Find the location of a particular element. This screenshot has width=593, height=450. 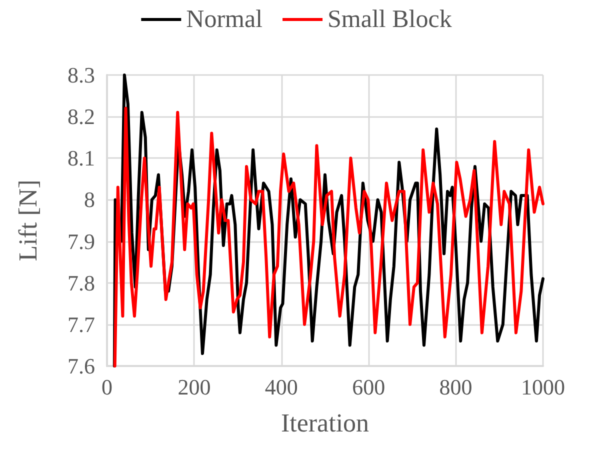

y-axis-title: Lift [N] is located at coordinates (28, 221).